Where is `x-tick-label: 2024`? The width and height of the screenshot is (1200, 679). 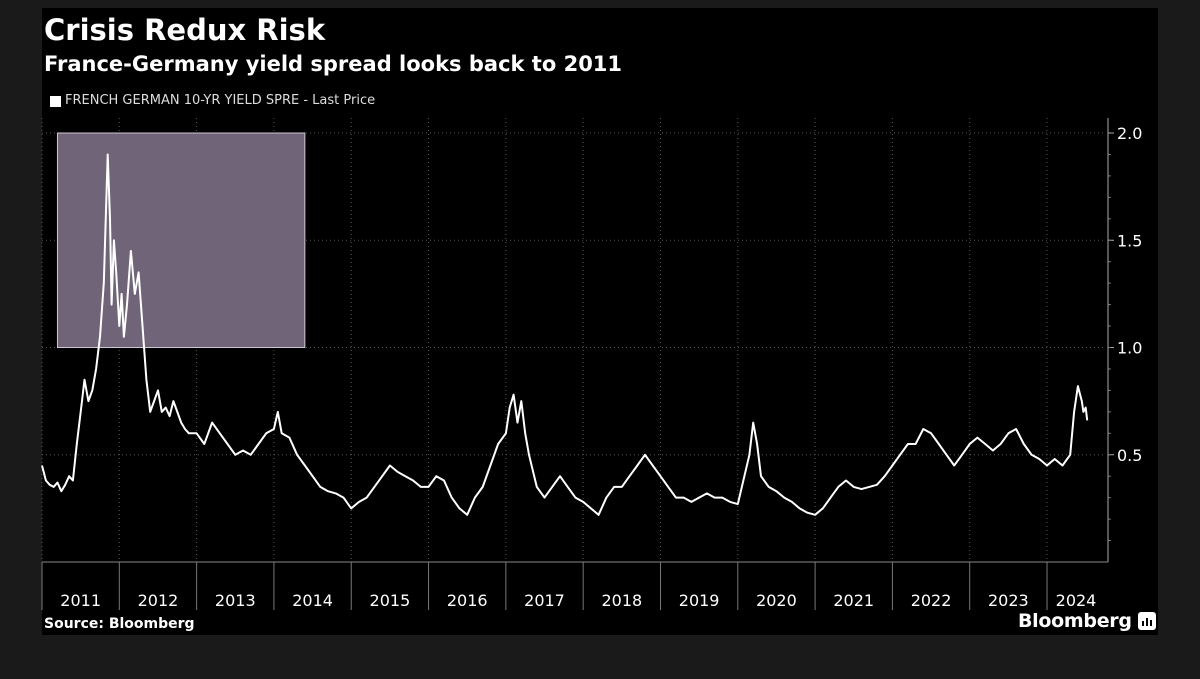 x-tick-label: 2024 is located at coordinates (1076, 600).